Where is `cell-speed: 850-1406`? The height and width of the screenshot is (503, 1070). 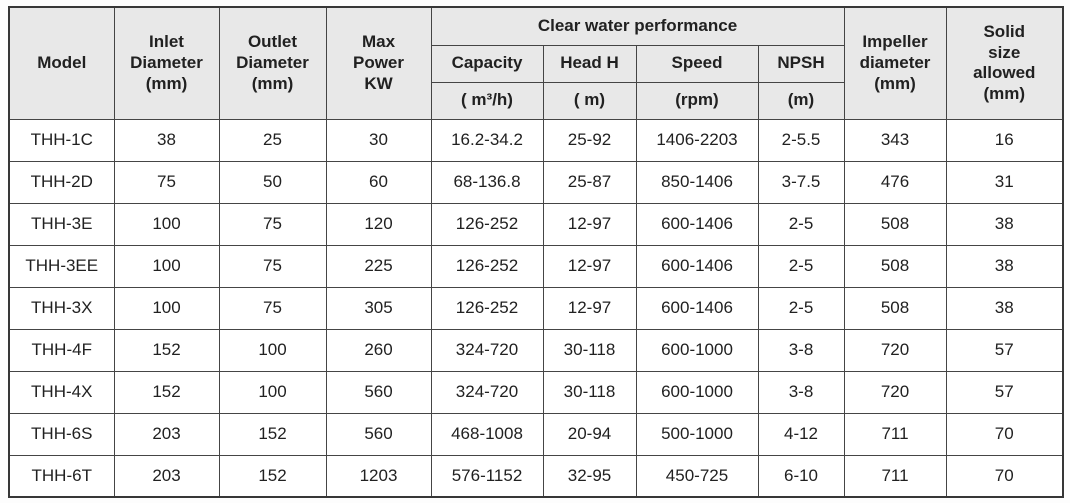
cell-speed: 850-1406 is located at coordinates (697, 182).